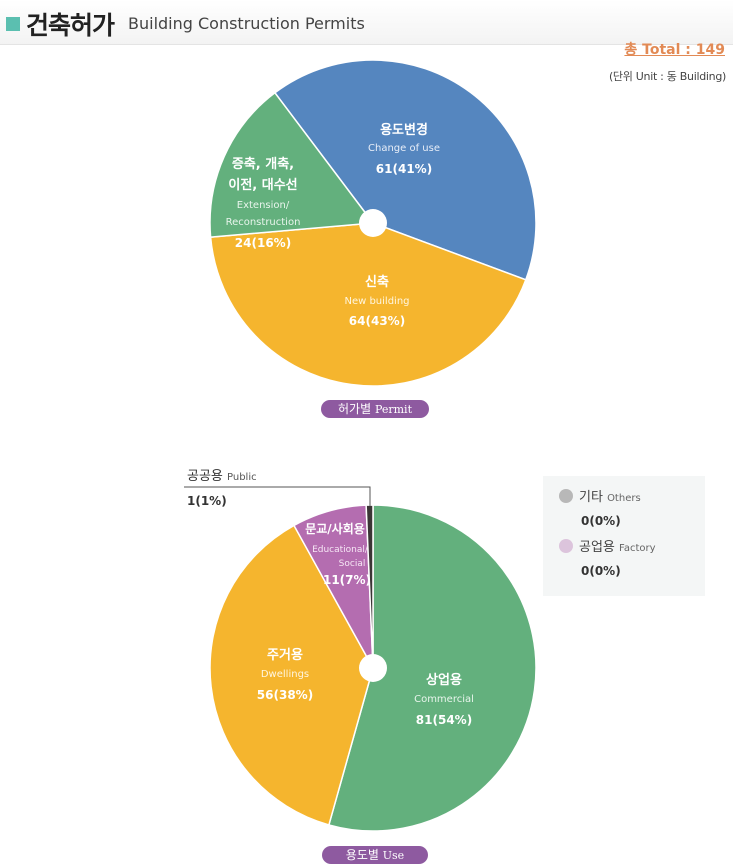  Describe the element at coordinates (347, 580) in the screenshot. I see `use-slice-value: 11(7%)` at that location.